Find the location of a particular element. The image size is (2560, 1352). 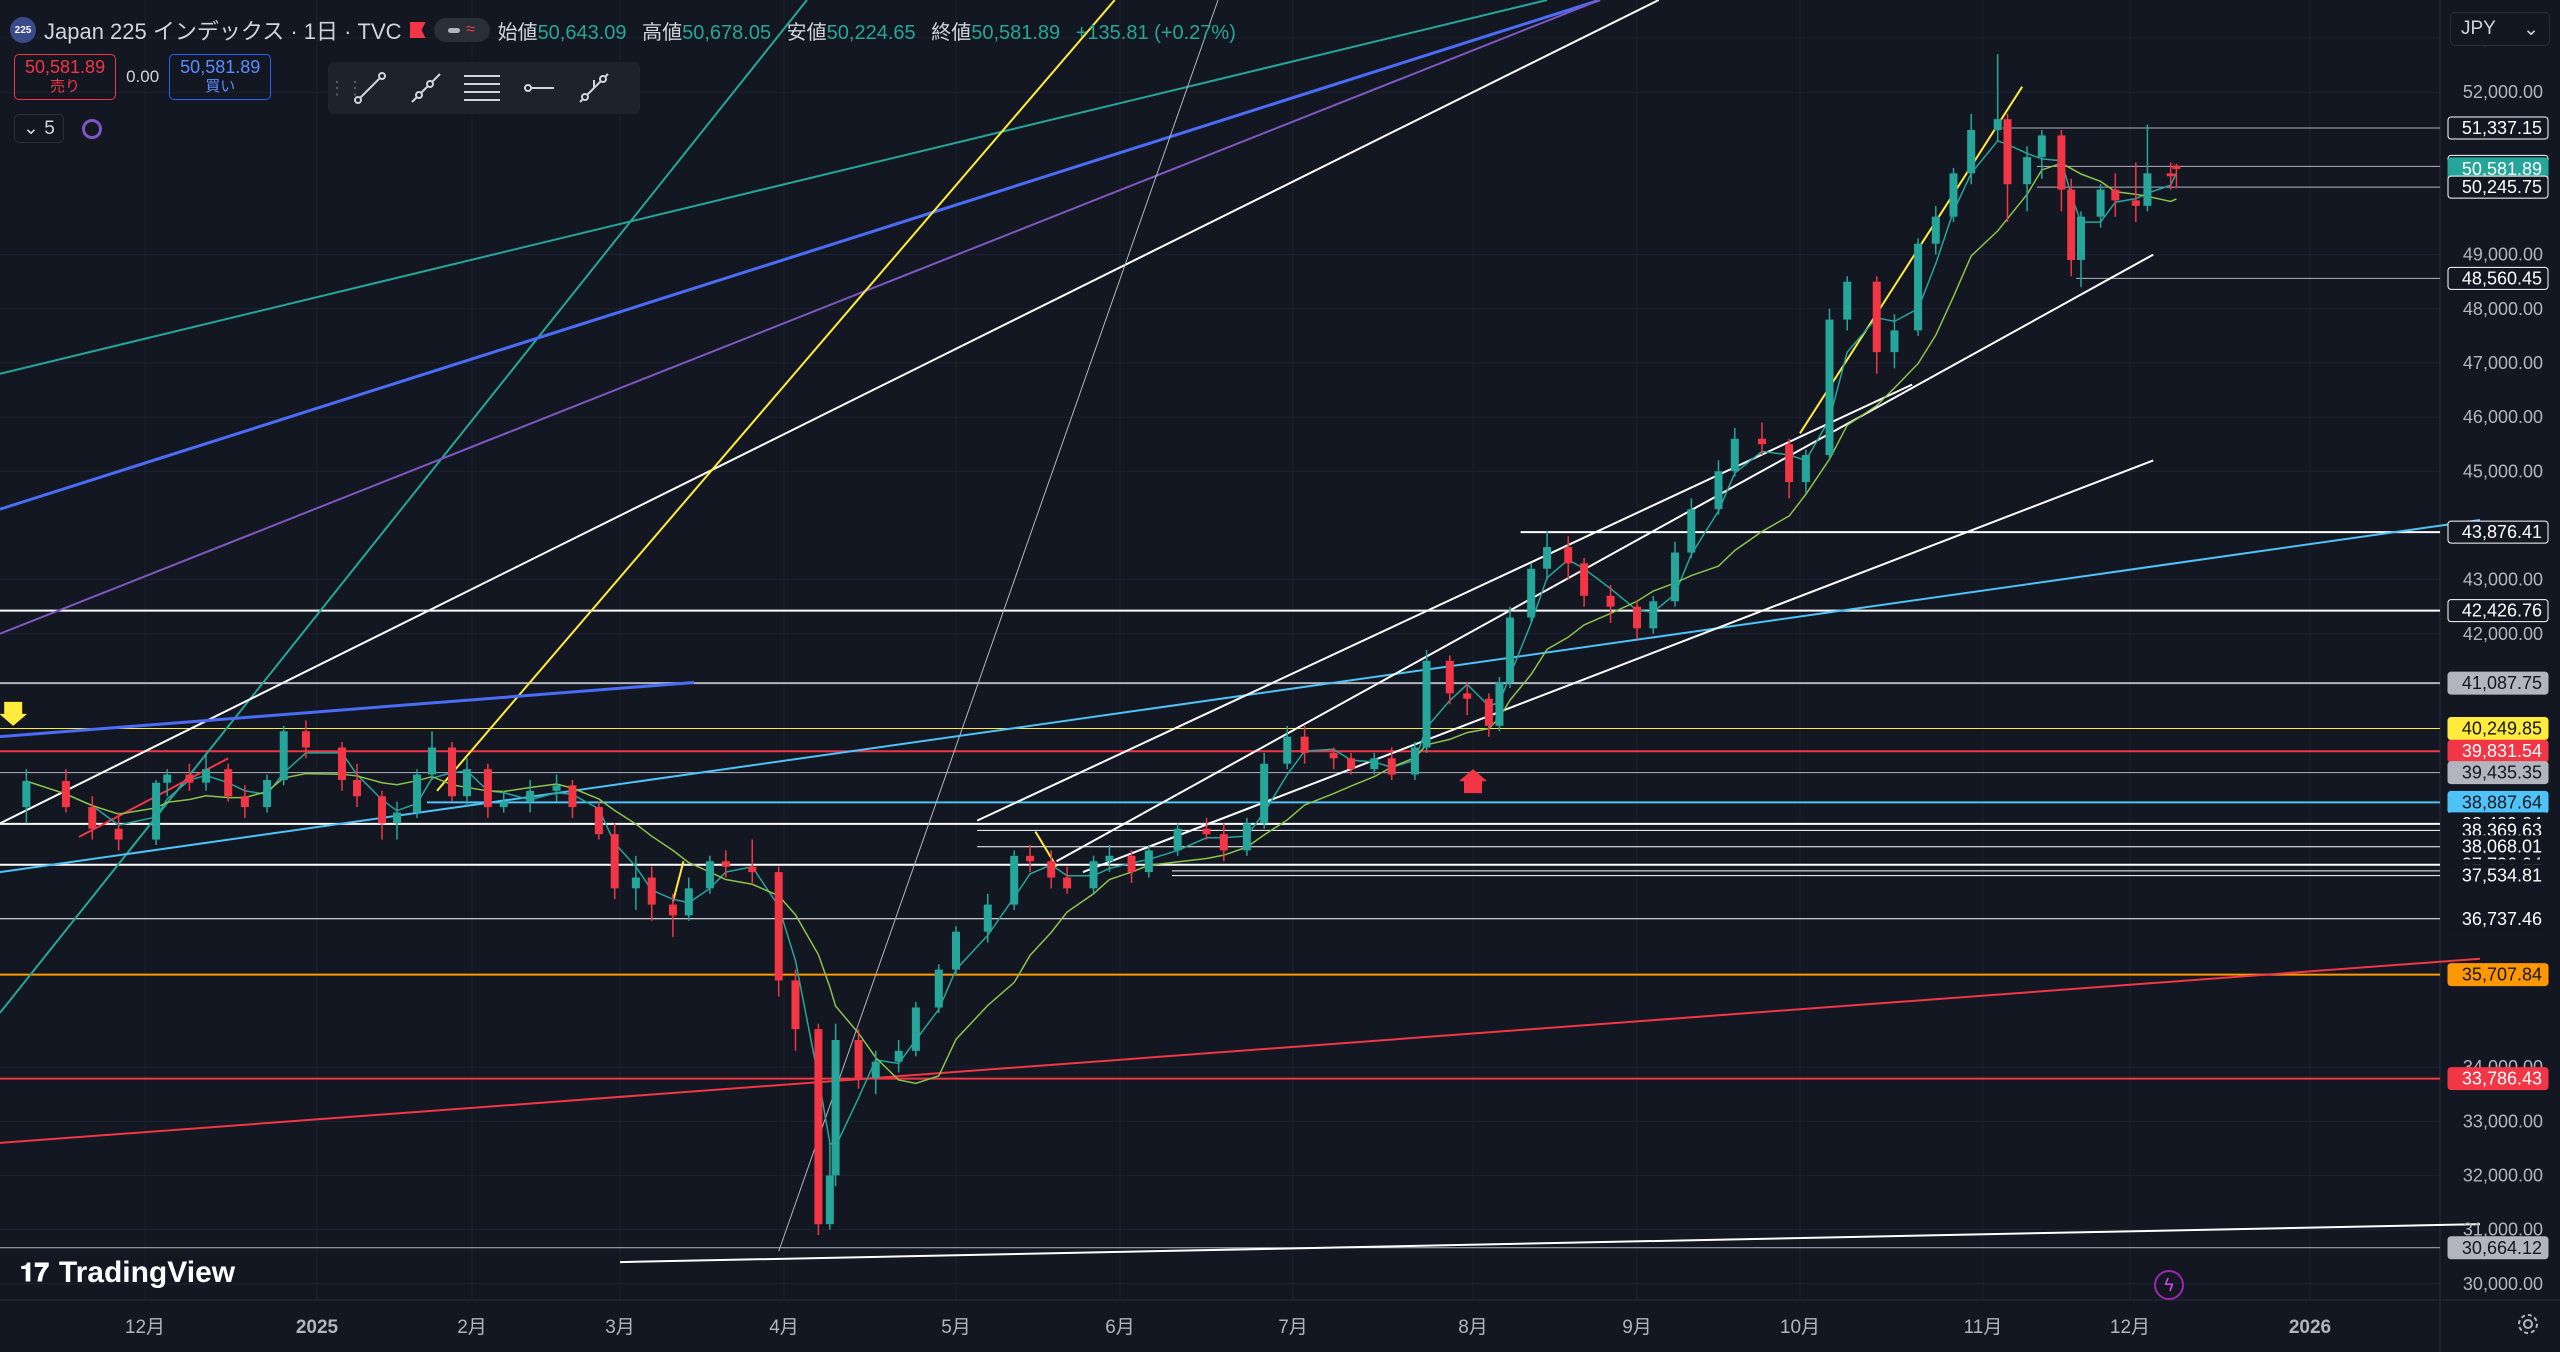

ray-icon is located at coordinates (426, 88).